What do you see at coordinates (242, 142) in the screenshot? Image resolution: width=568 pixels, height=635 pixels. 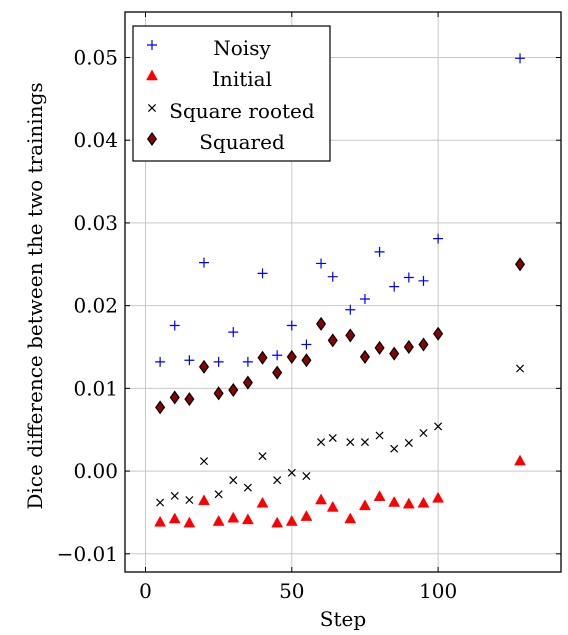 I see `legend-label-squared: Squared` at bounding box center [242, 142].